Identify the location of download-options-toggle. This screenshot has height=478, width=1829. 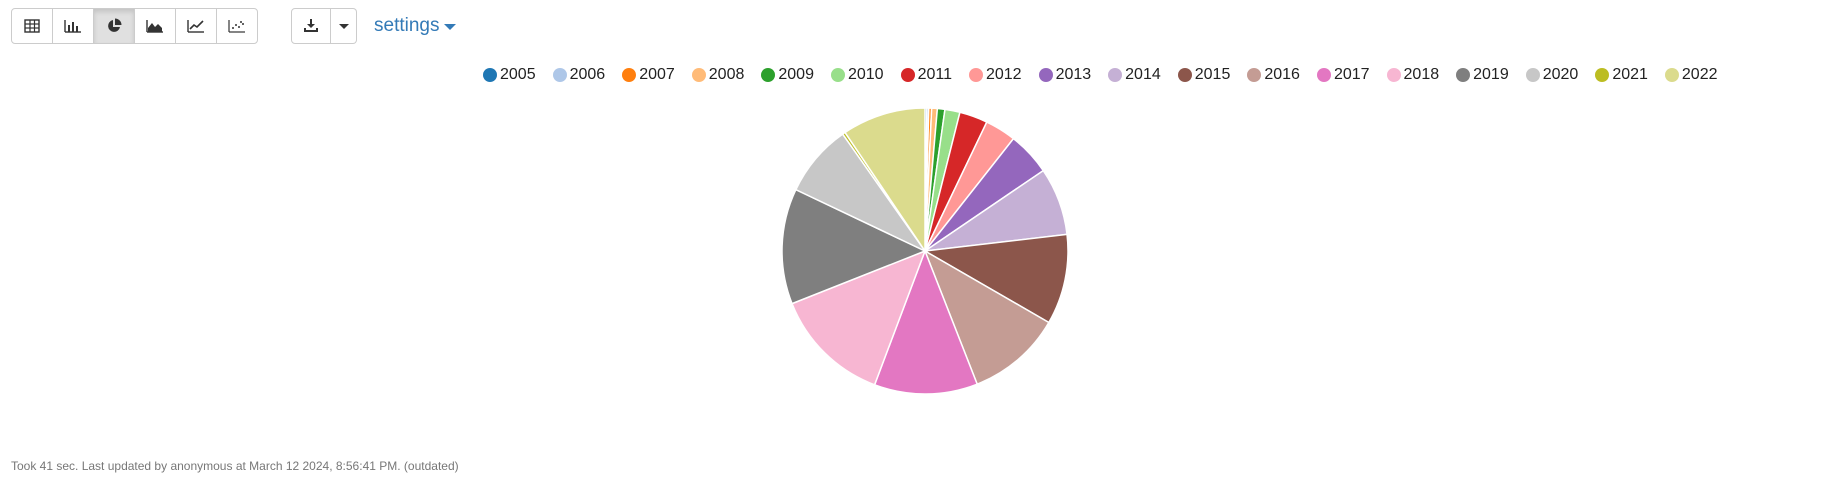
(344, 26).